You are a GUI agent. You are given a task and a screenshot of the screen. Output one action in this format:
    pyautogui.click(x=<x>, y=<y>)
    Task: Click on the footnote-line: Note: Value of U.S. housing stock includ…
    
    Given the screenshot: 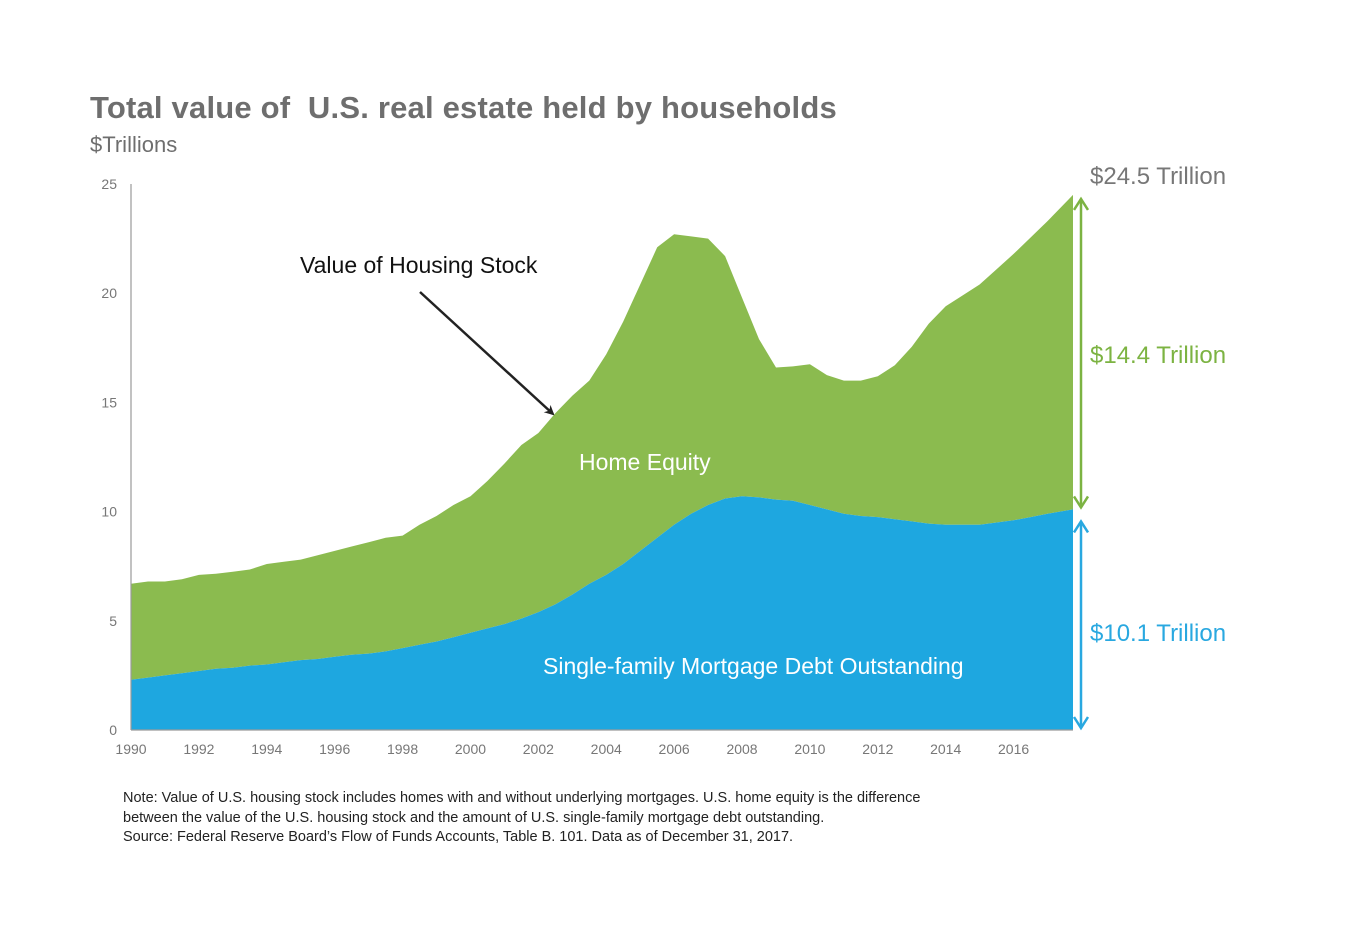 What is the action you would take?
    pyautogui.click(x=522, y=798)
    